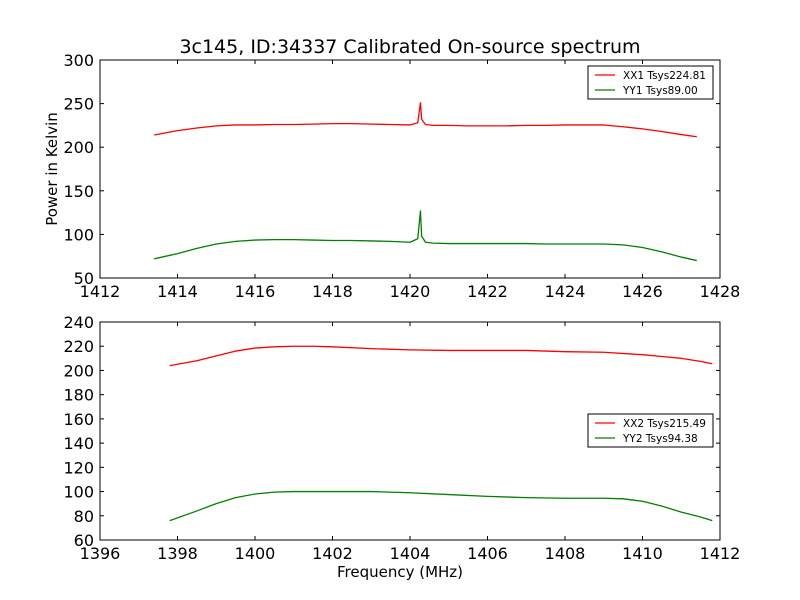  Describe the element at coordinates (487, 291) in the screenshot. I see `x-tick-label: 1422` at that location.